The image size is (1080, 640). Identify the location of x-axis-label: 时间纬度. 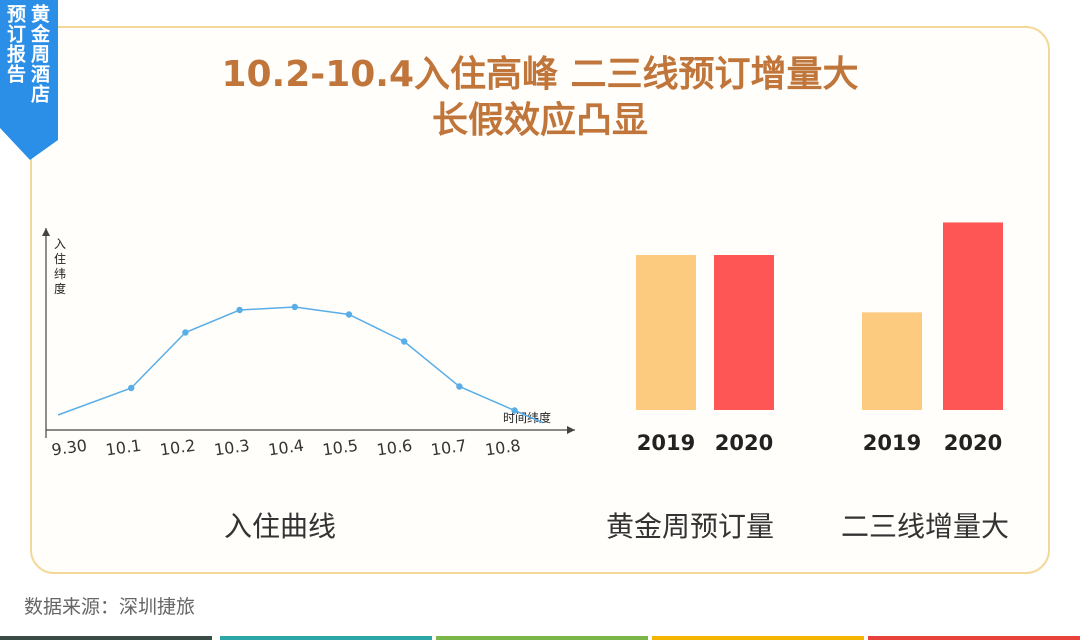
(527, 417).